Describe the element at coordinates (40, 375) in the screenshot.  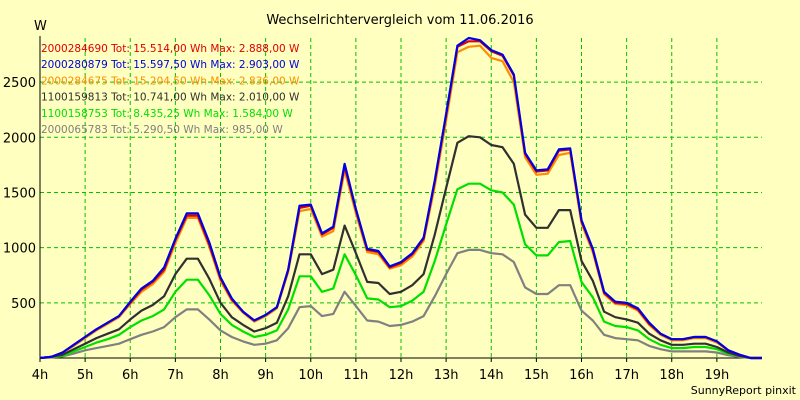
I see `x-tick-label-4h: 4h` at that location.